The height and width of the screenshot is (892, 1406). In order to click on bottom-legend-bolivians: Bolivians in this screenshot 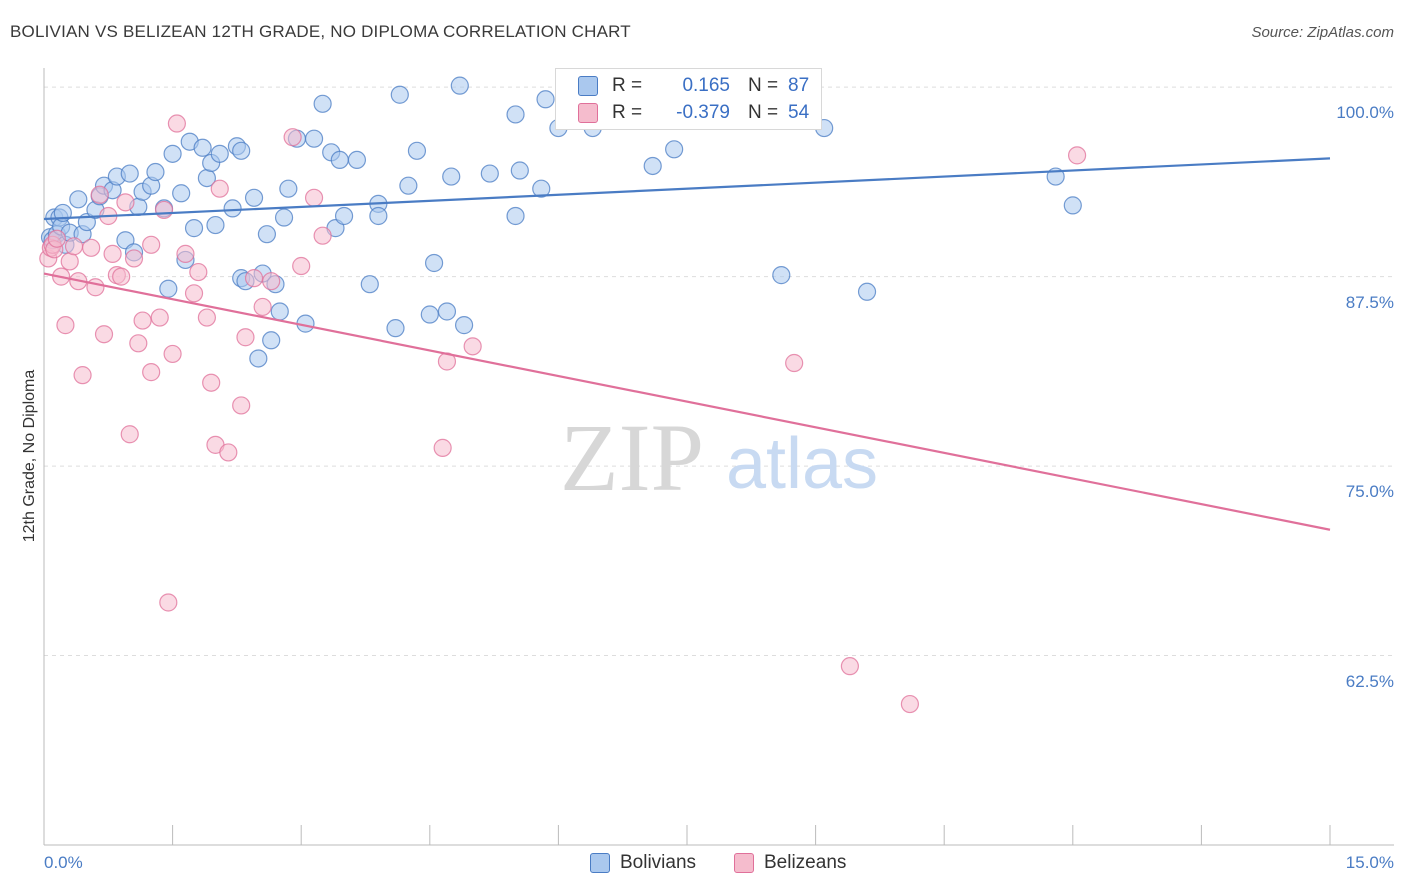, I will do `click(643, 863)`.